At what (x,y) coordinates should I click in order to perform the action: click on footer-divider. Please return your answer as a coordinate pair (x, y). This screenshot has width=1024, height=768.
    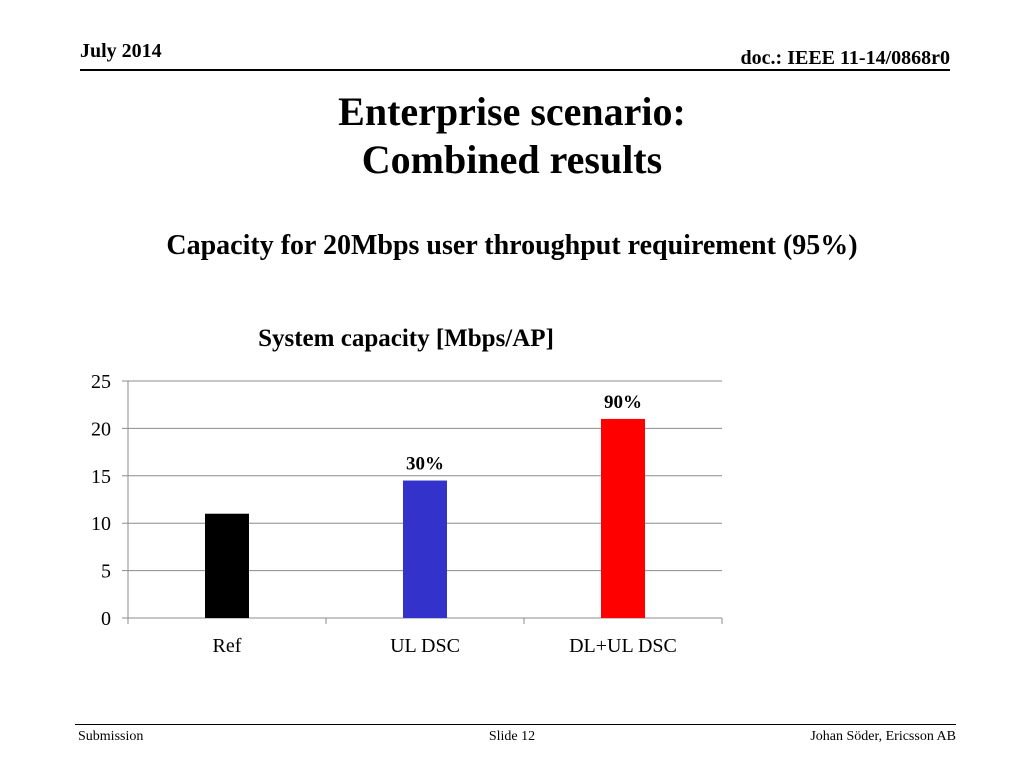
    Looking at the image, I should click on (515, 724).